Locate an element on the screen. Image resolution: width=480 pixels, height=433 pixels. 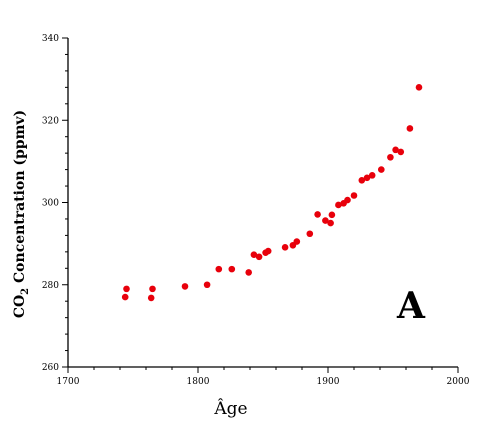
x-tick-label: 1900 is located at coordinates (328, 382).